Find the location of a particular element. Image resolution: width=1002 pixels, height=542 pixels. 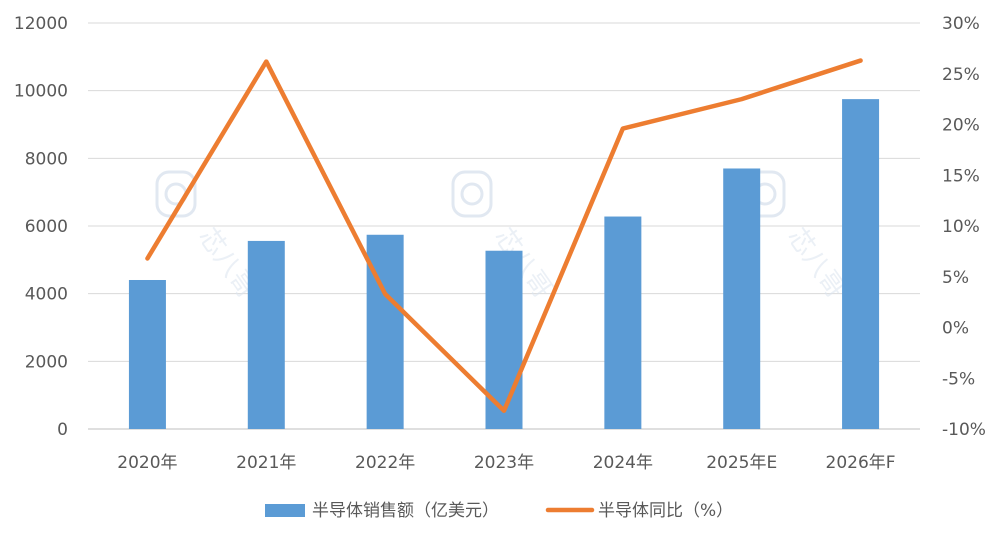

x-tick-label: 2021年 is located at coordinates (266, 463).